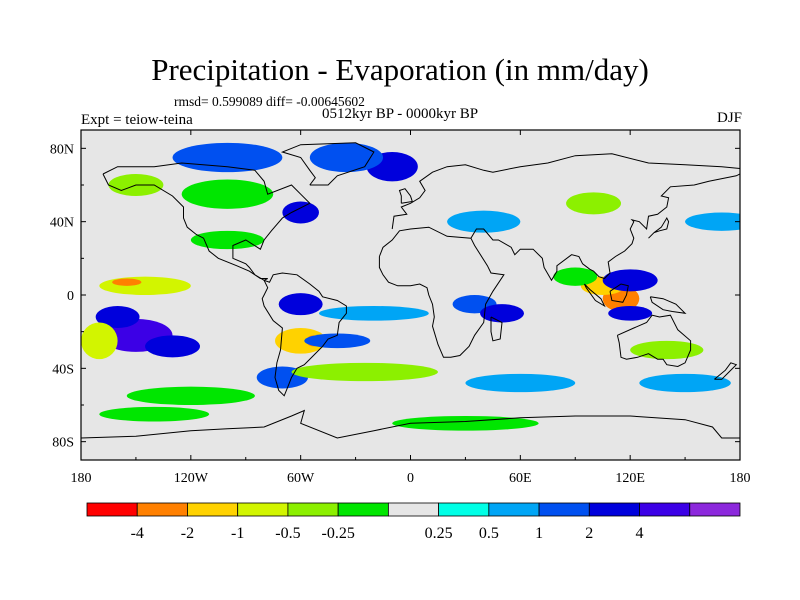 The height and width of the screenshot is (600, 800). I want to click on x-tick-label: 120E, so click(630, 478).